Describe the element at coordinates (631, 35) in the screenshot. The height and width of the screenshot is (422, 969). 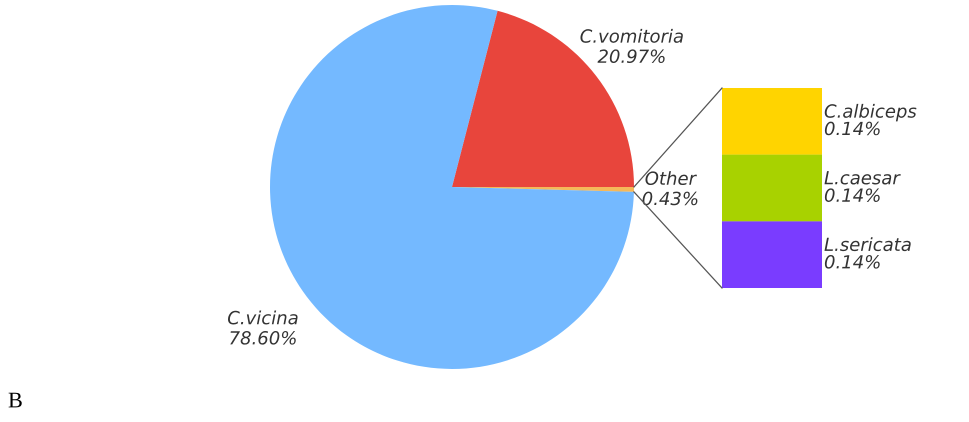
I see `slice-label: C.vomitoria` at that location.